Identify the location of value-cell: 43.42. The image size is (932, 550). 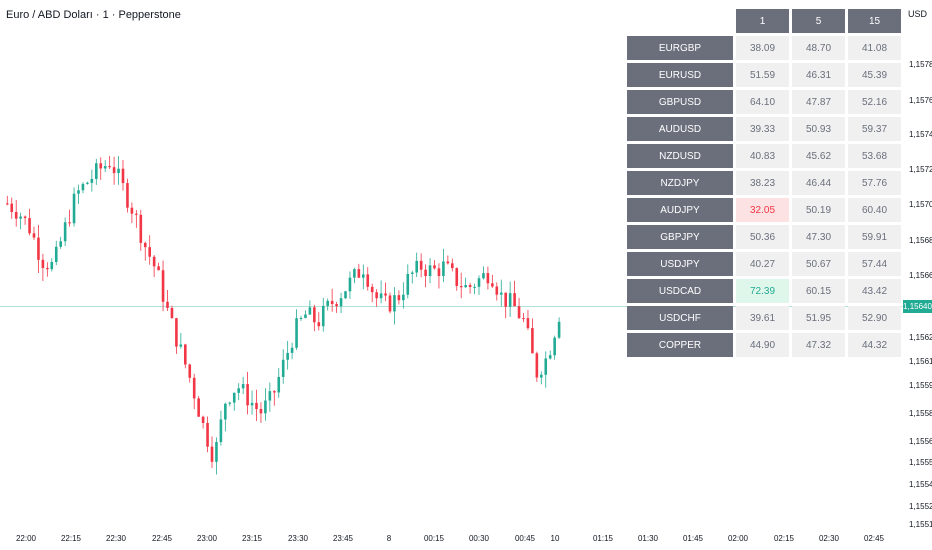
(874, 291).